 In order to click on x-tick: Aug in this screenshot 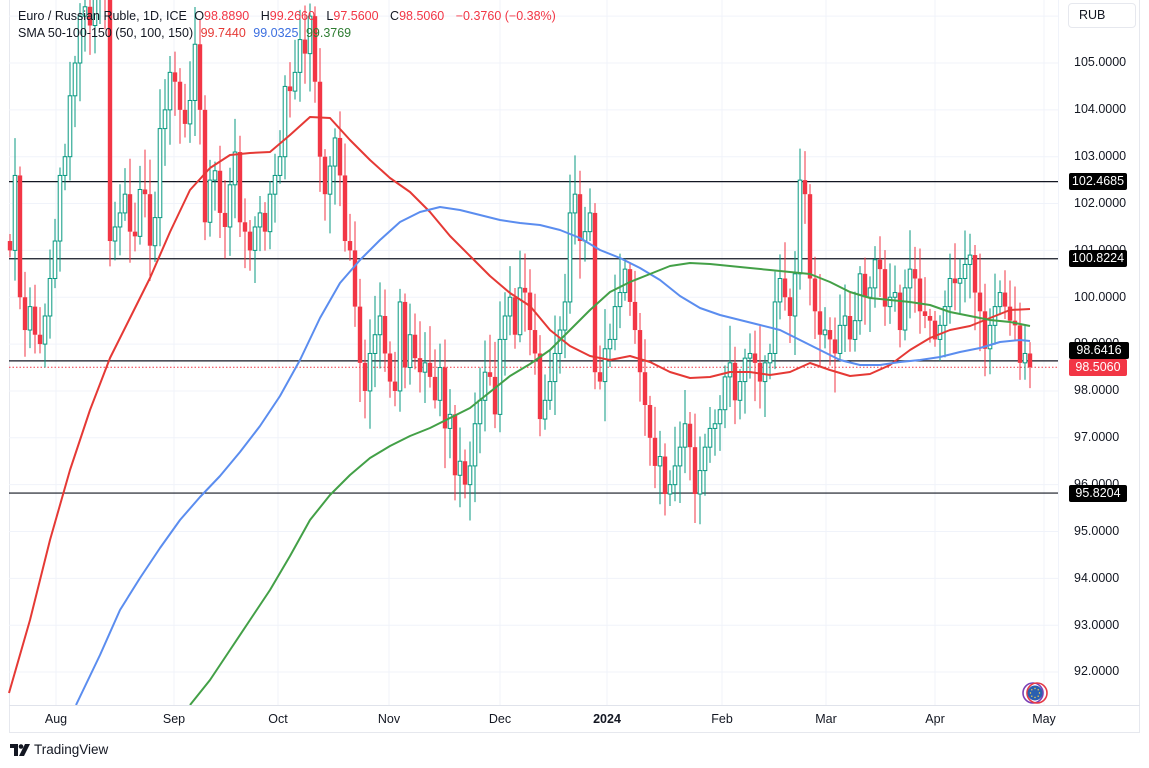, I will do `click(56, 719)`.